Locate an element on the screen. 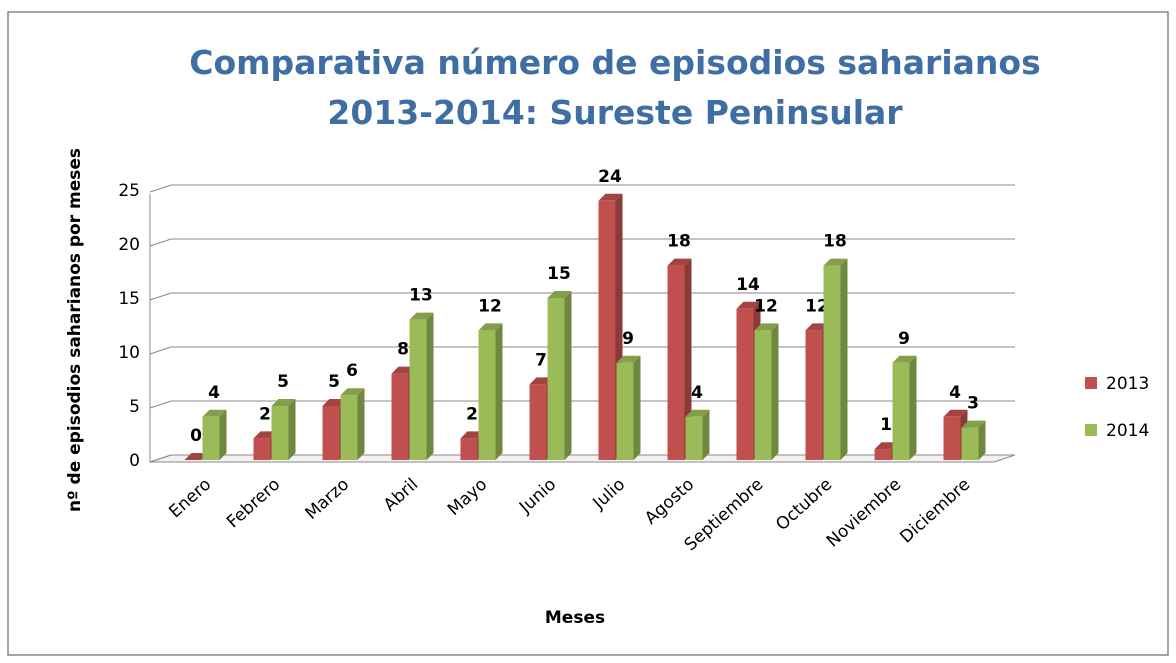 The image size is (1176, 663). value-label: 8 is located at coordinates (403, 350).